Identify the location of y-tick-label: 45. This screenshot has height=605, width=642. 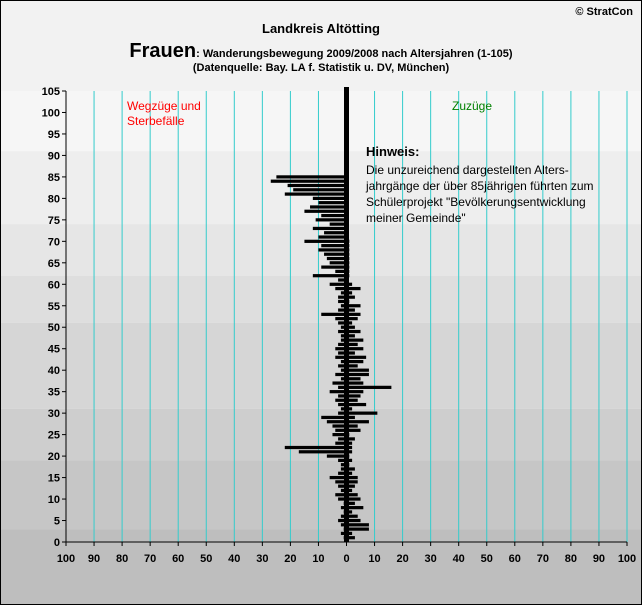
(54, 350).